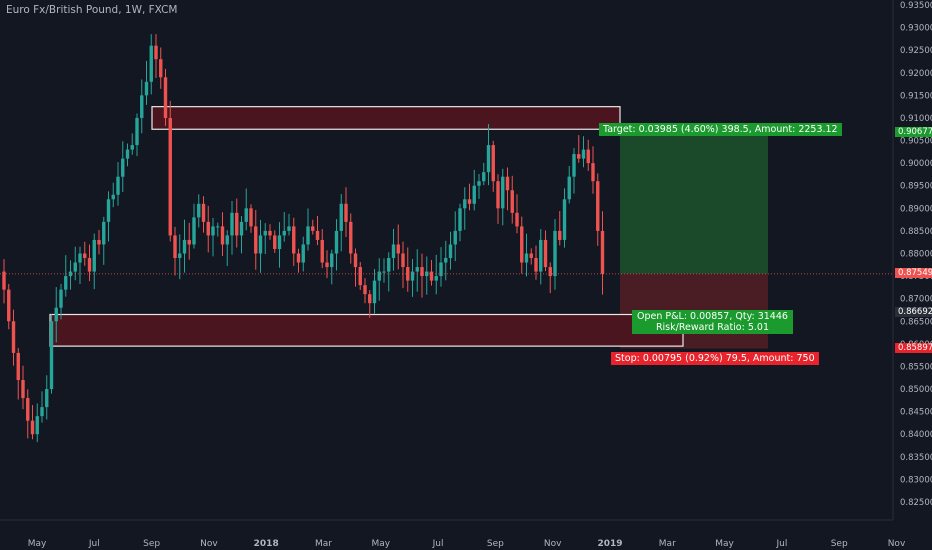 The image size is (932, 550). What do you see at coordinates (781, 544) in the screenshot?
I see `time-tick-label: Jul` at bounding box center [781, 544].